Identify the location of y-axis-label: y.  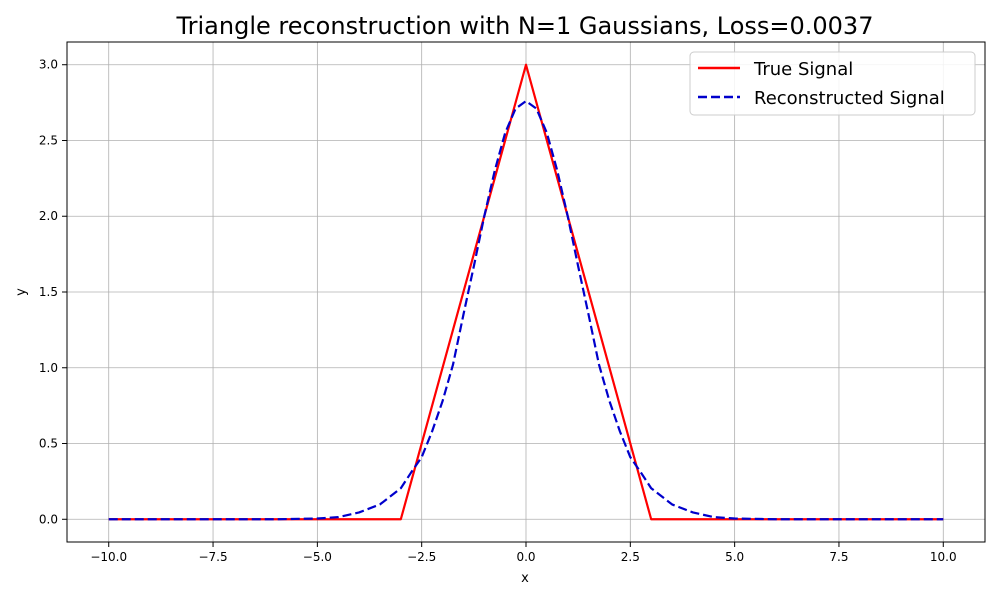
(21, 292).